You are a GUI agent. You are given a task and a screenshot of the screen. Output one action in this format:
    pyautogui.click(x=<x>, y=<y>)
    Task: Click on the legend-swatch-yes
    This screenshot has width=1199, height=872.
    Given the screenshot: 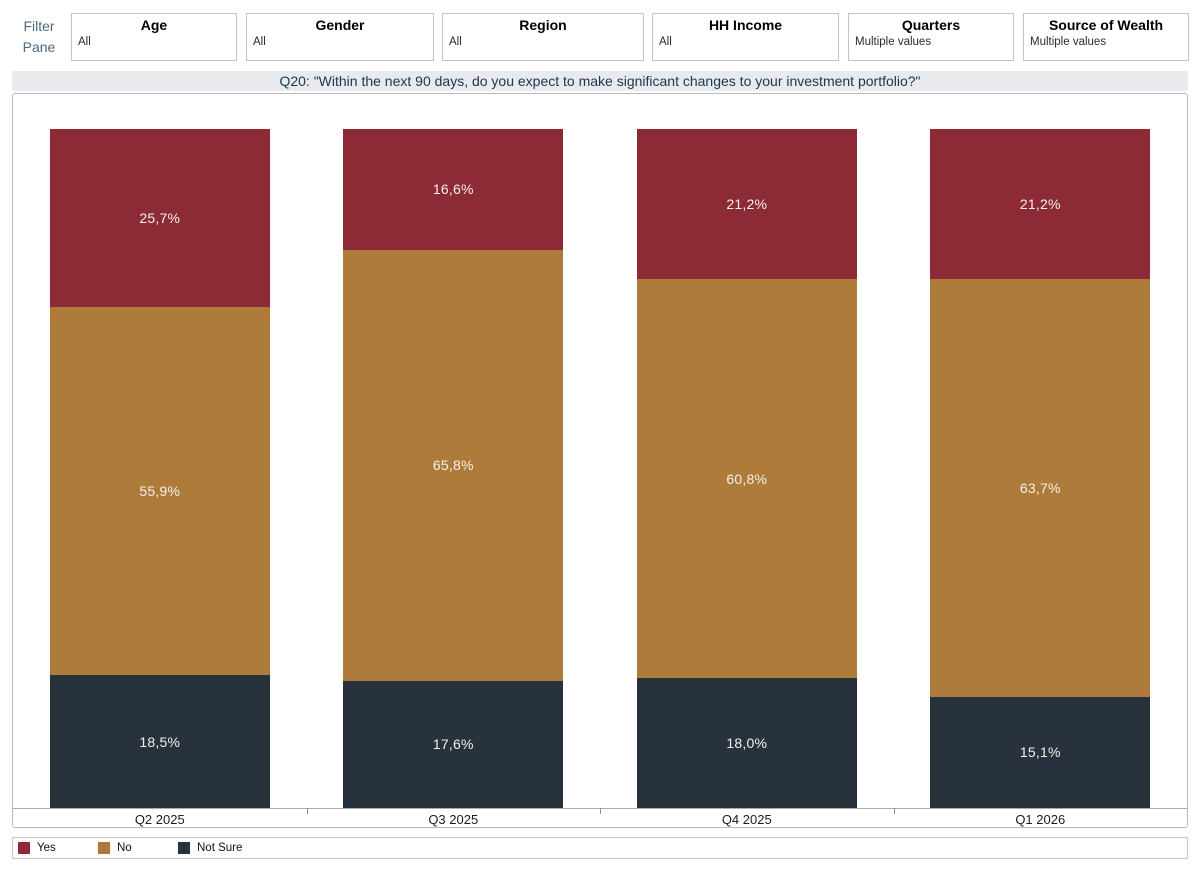 What is the action you would take?
    pyautogui.click(x=24, y=848)
    